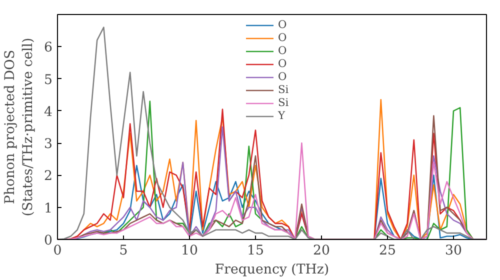 This screenshot has height=280, width=500. Describe the element at coordinates (123, 251) in the screenshot. I see `x-tick-label: 5` at that location.